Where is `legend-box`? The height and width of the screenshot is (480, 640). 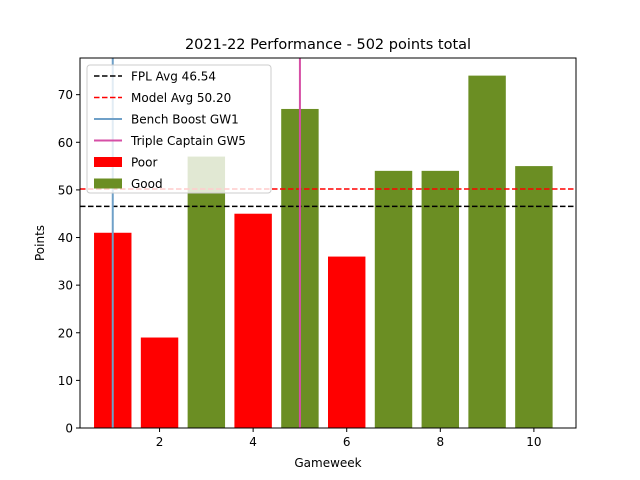 legend-box is located at coordinates (179, 129).